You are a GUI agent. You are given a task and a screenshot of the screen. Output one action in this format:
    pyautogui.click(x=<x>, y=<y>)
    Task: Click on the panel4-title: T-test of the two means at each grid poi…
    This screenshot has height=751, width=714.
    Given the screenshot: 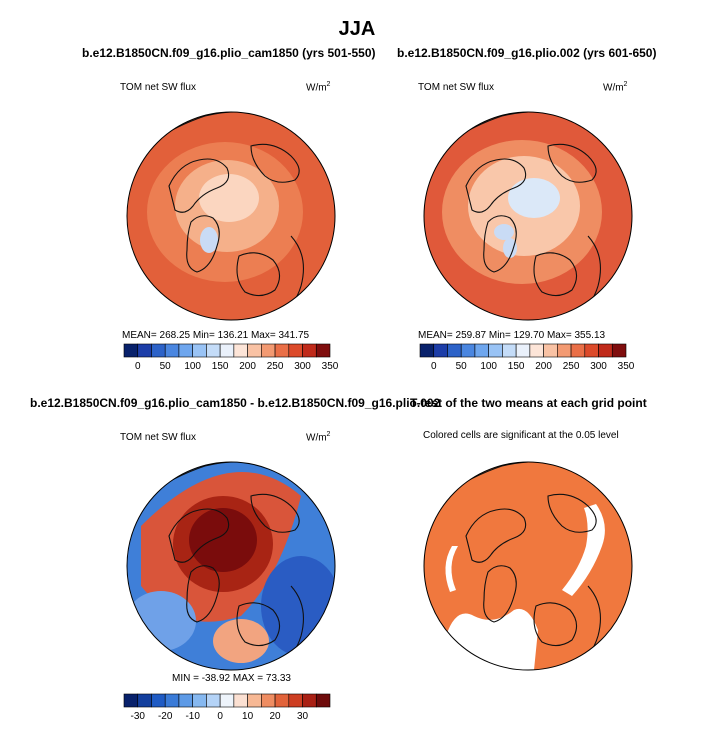 What is the action you would take?
    pyautogui.click(x=528, y=403)
    